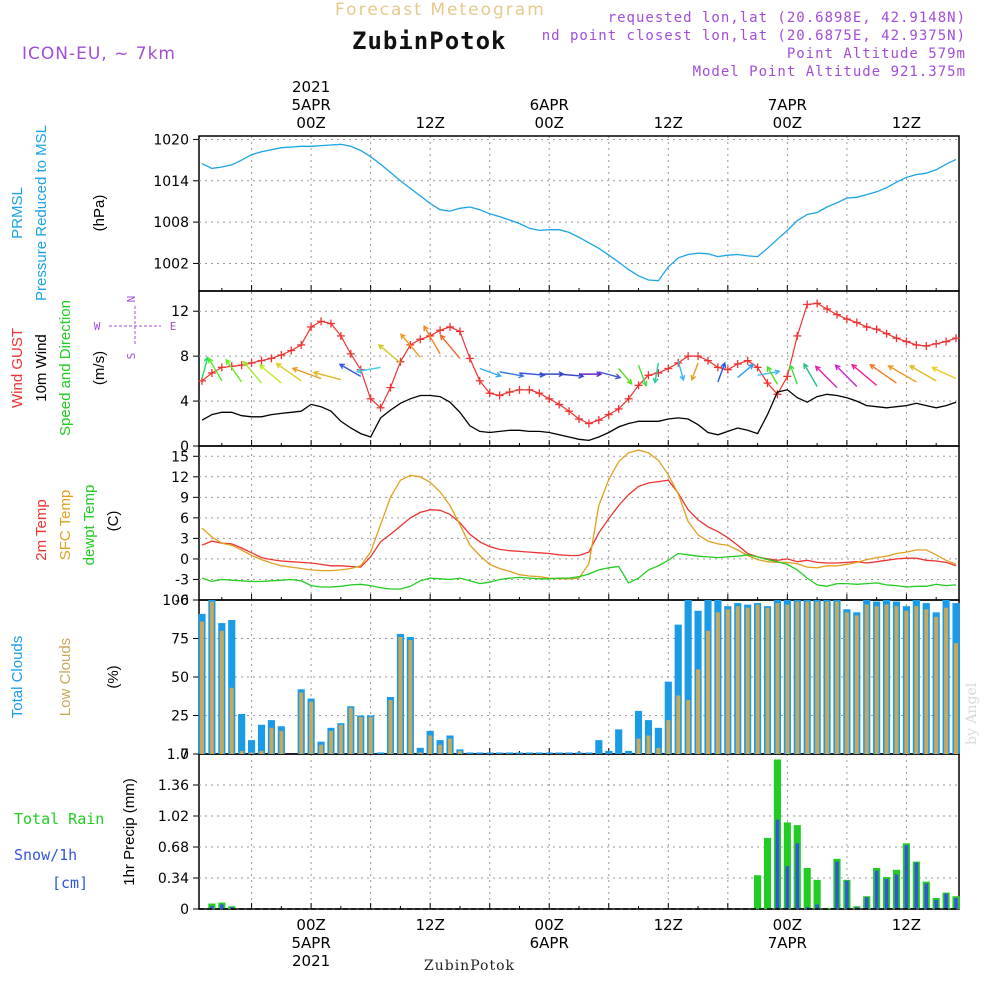 This screenshot has width=1000, height=1000. I want to click on temperature-ytick-label: 0, so click(184, 560).